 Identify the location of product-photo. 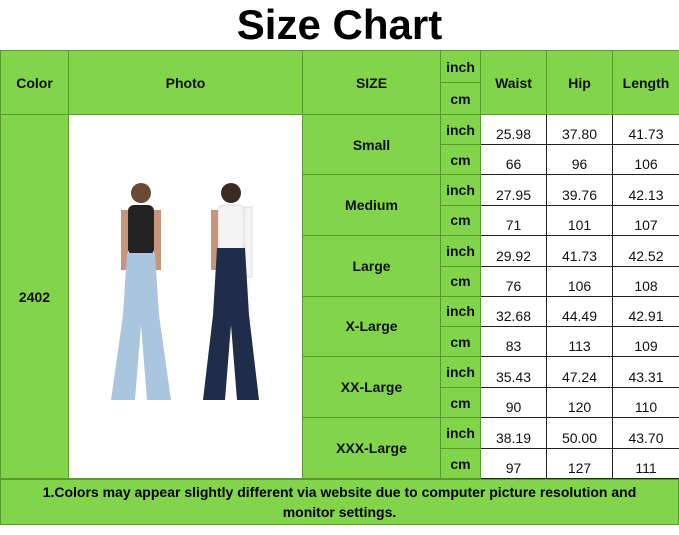
(184, 291).